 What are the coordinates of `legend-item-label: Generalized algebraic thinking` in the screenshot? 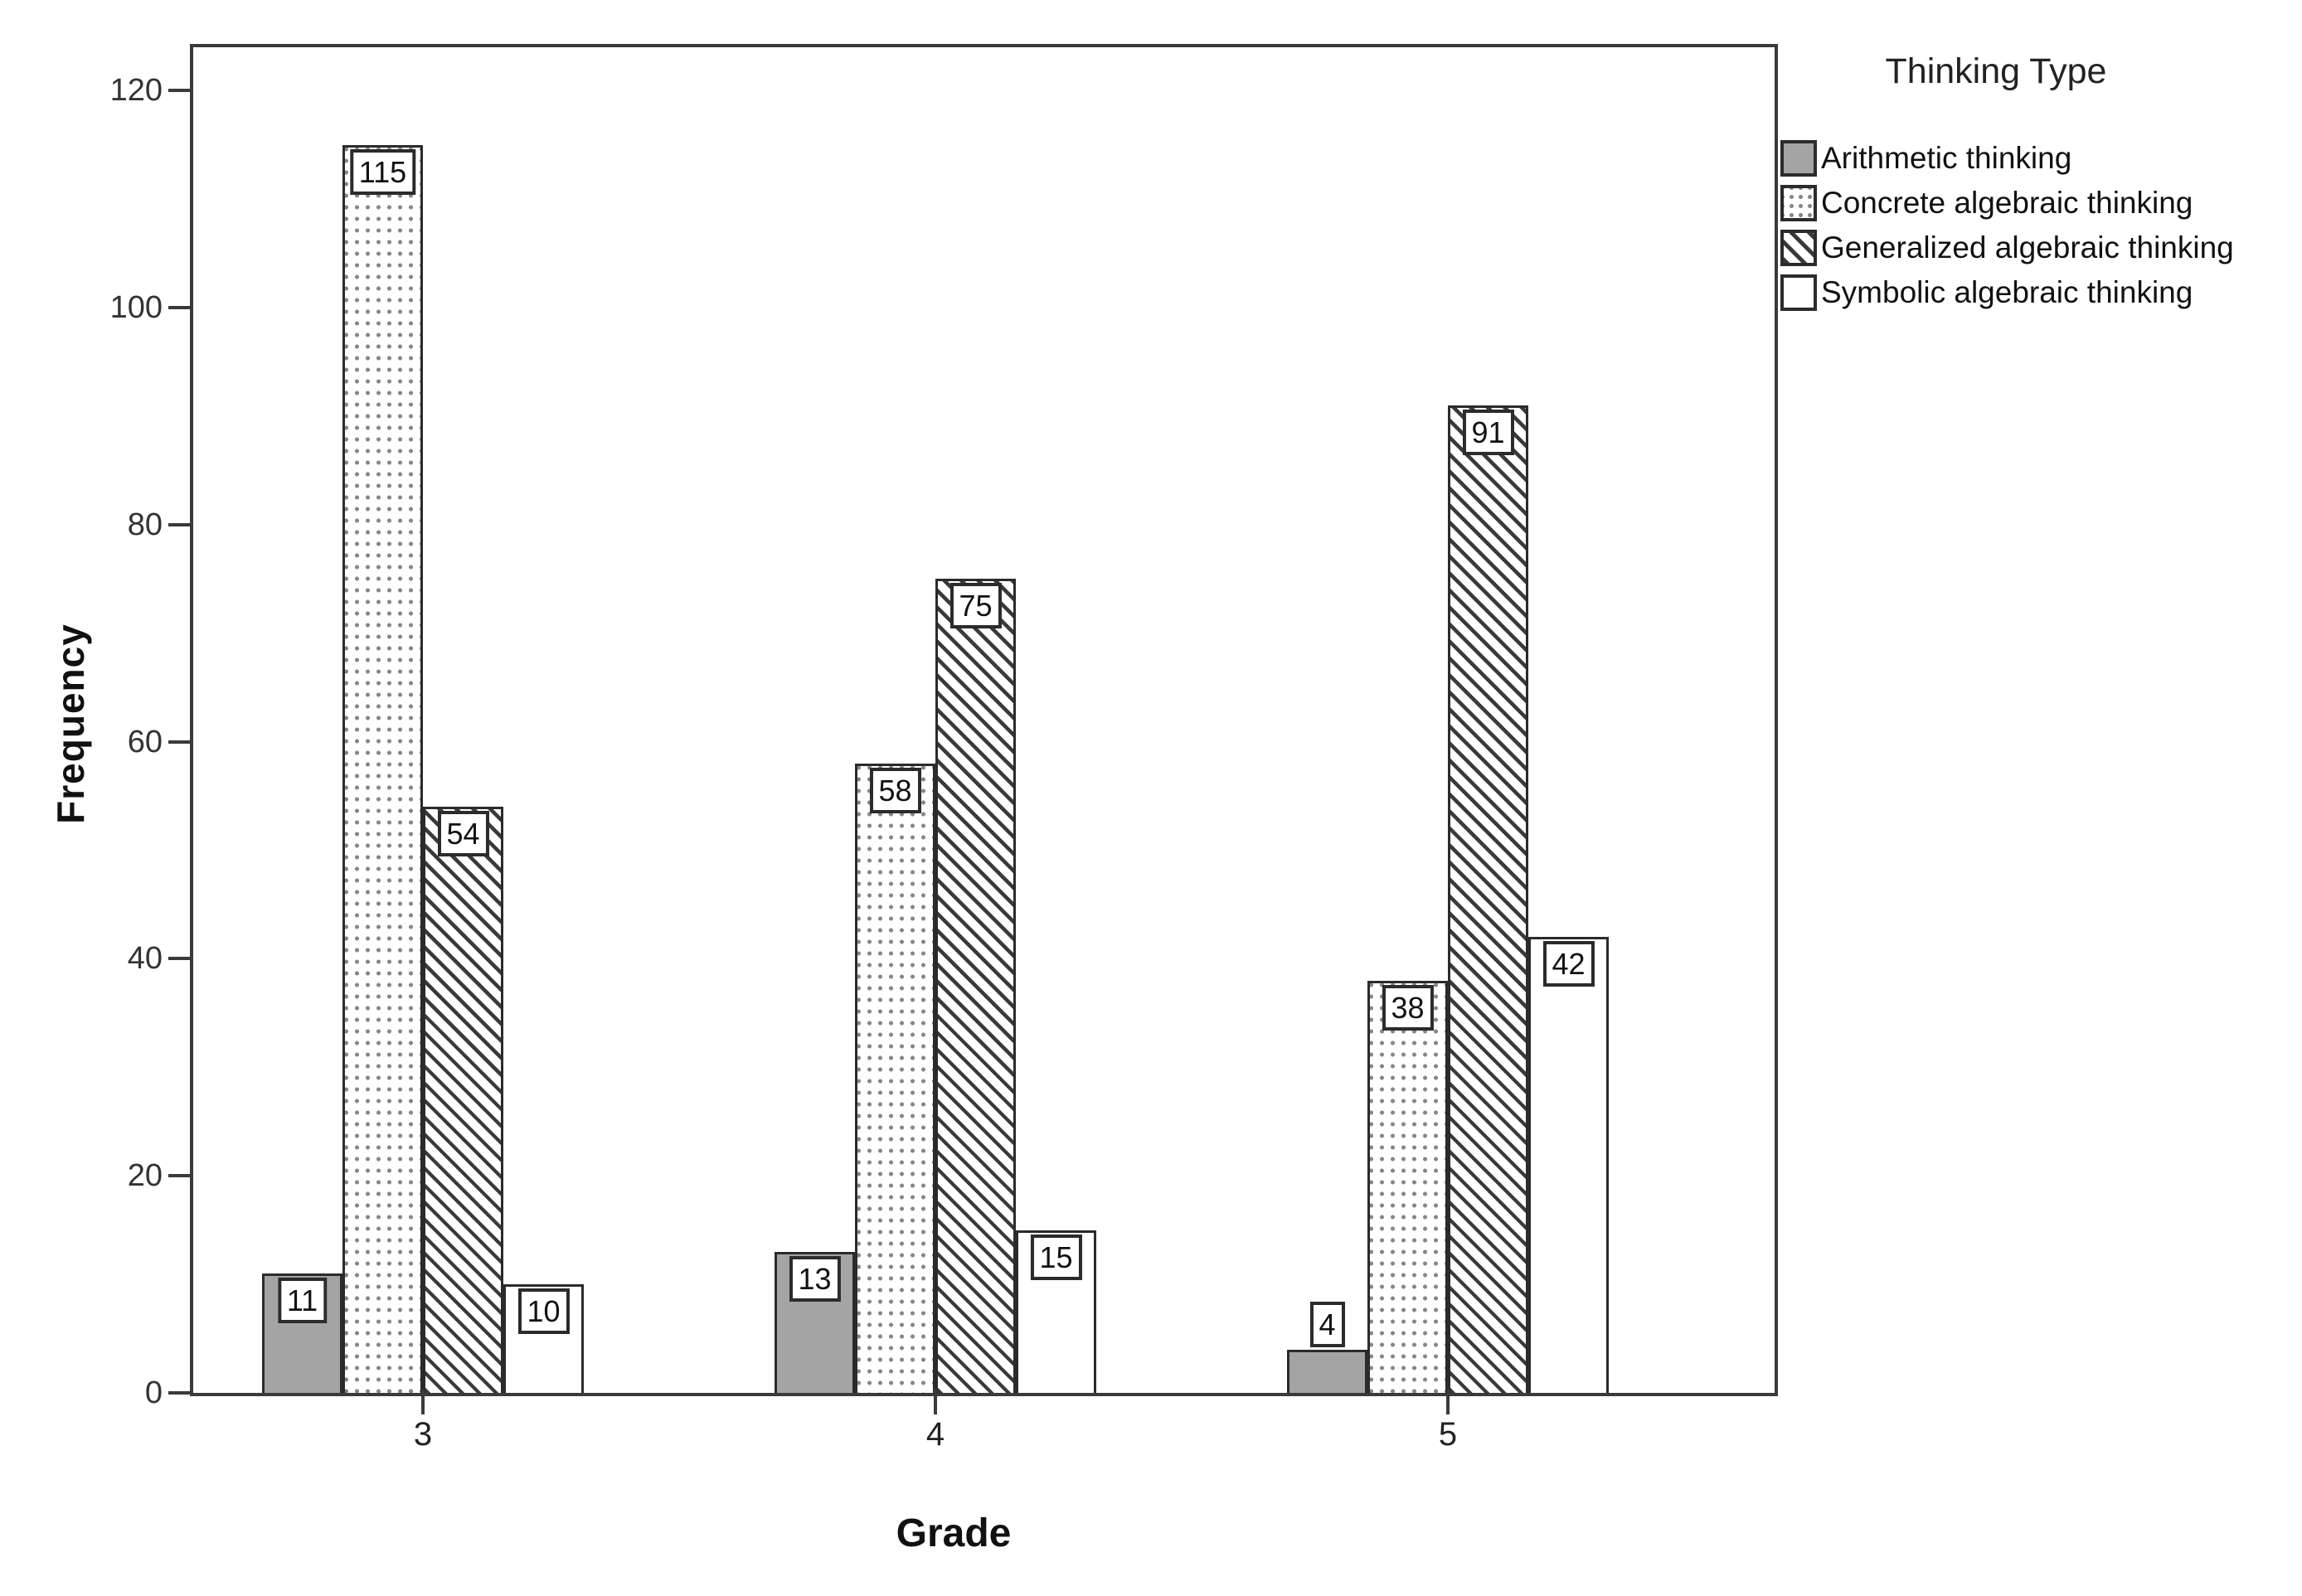 It's located at (2027, 247).